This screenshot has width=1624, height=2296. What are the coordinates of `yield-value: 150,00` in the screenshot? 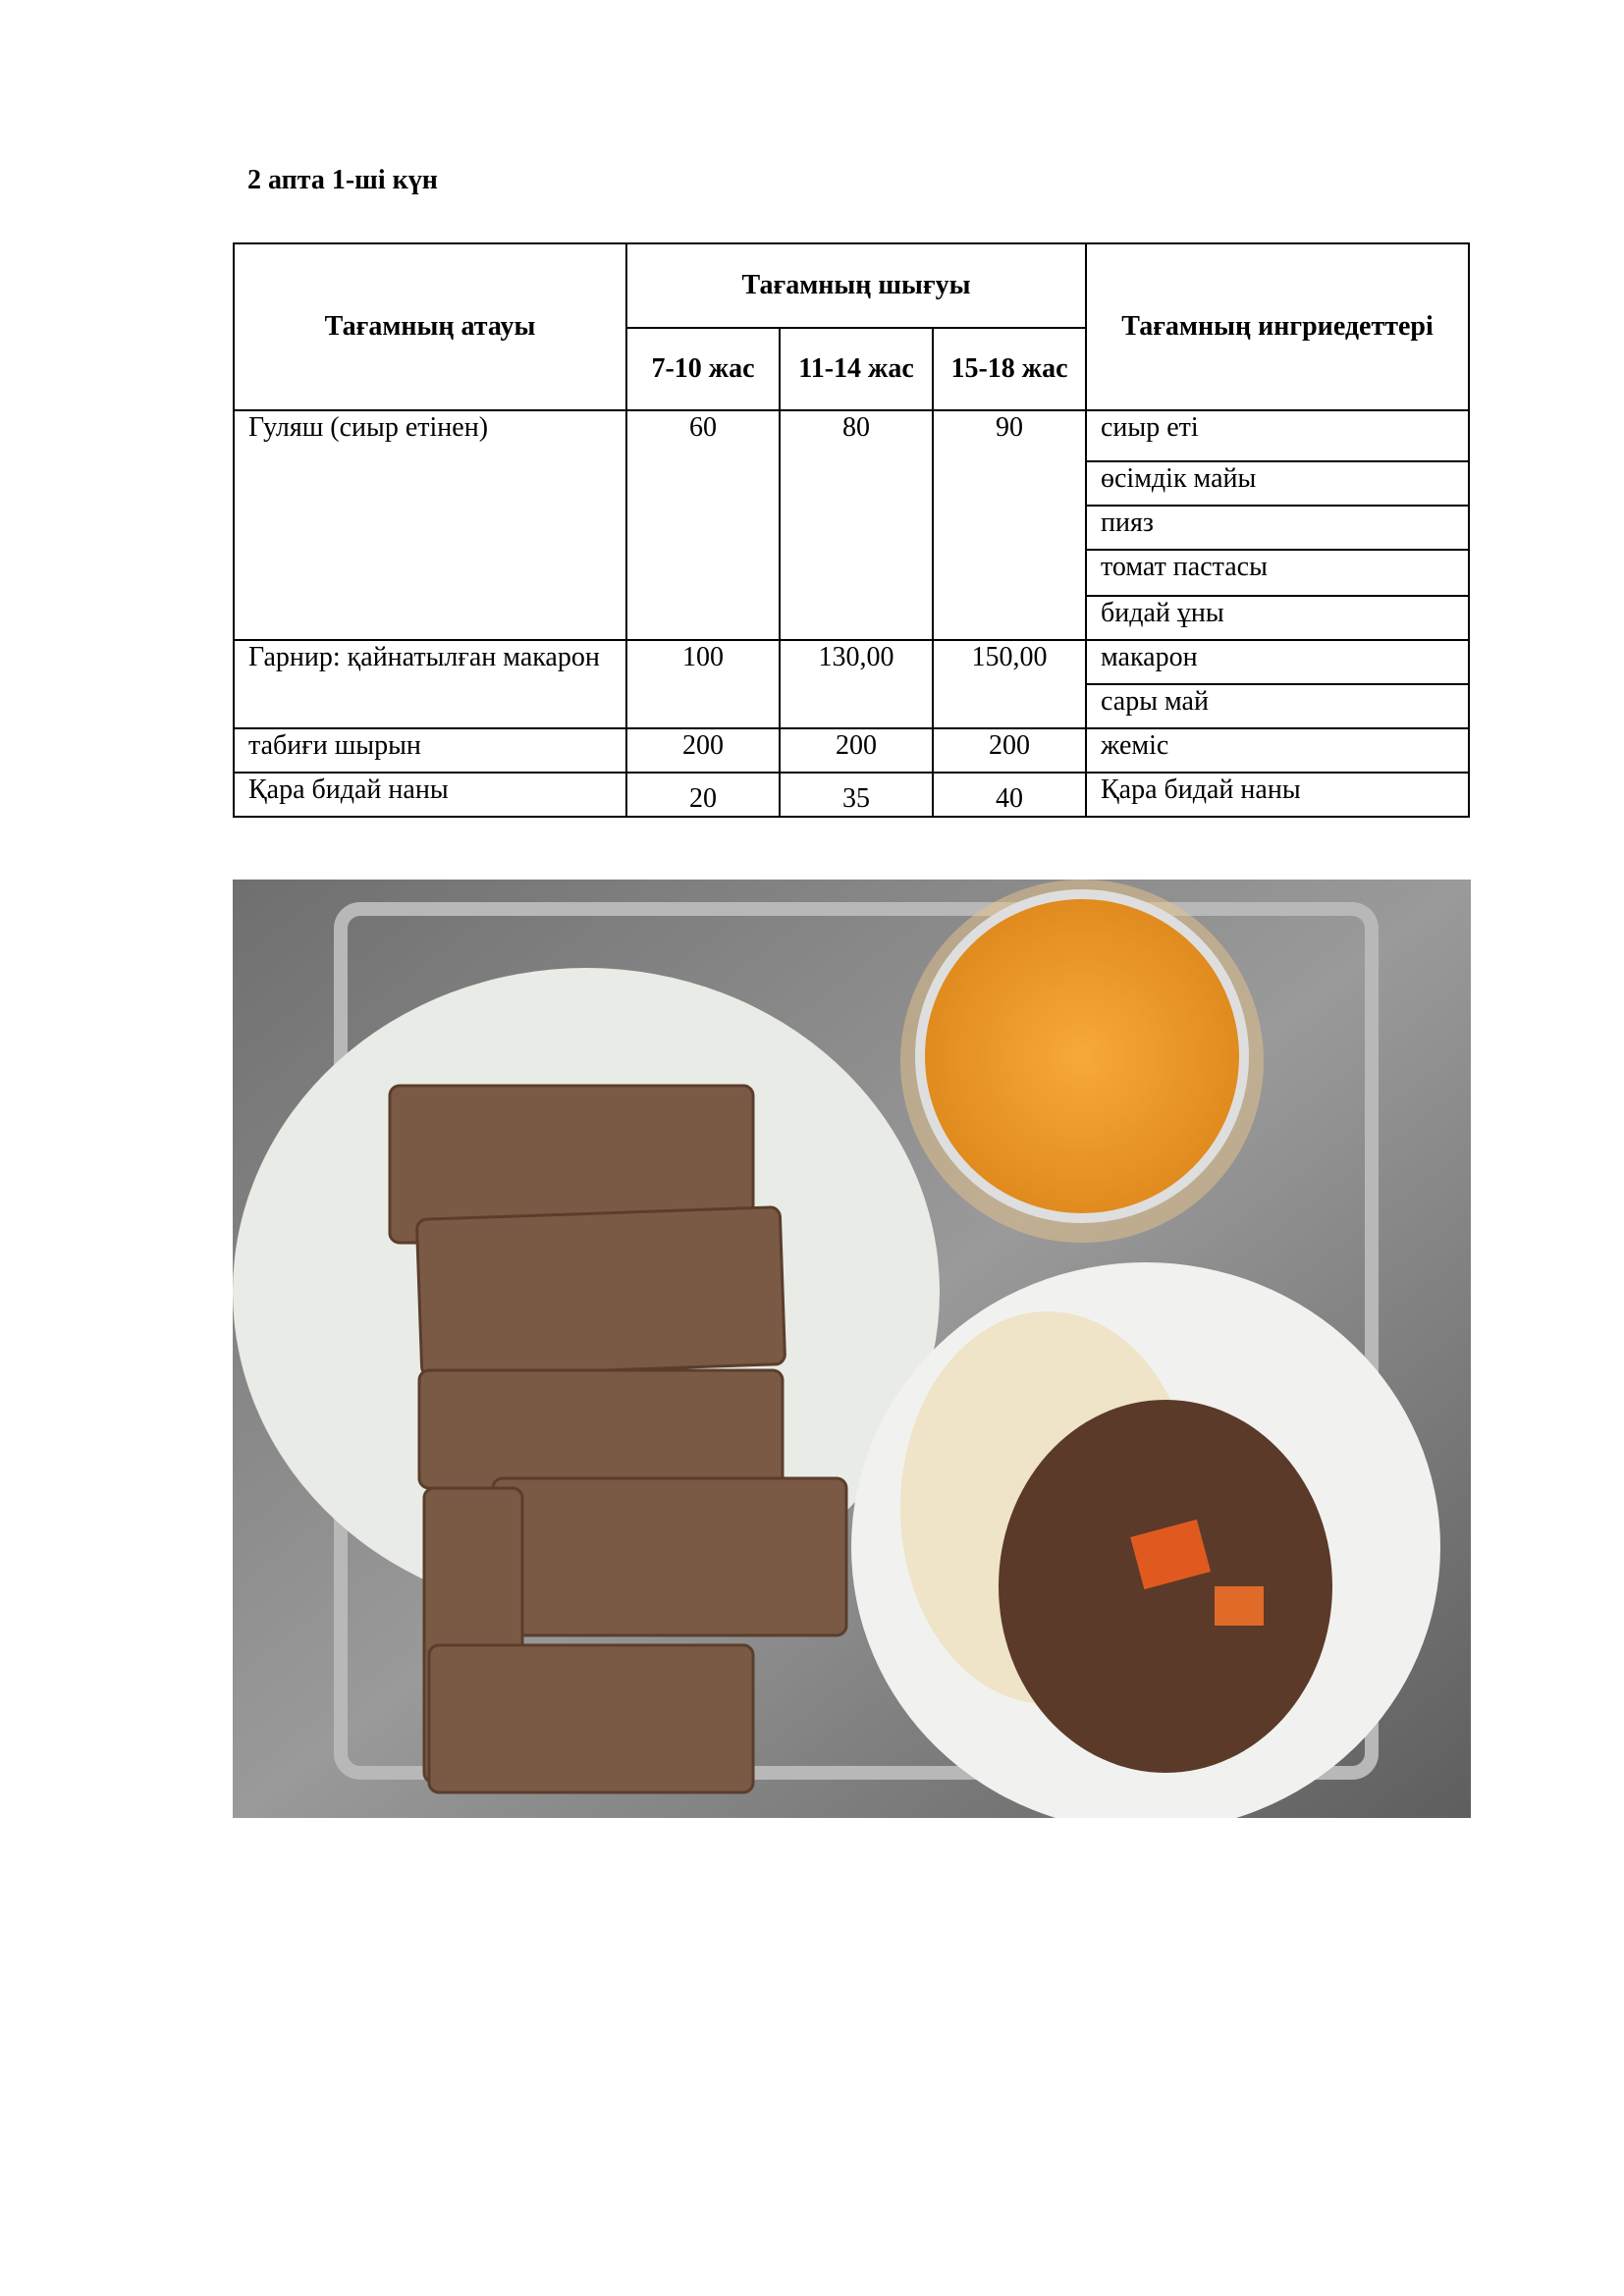 It's located at (1009, 684).